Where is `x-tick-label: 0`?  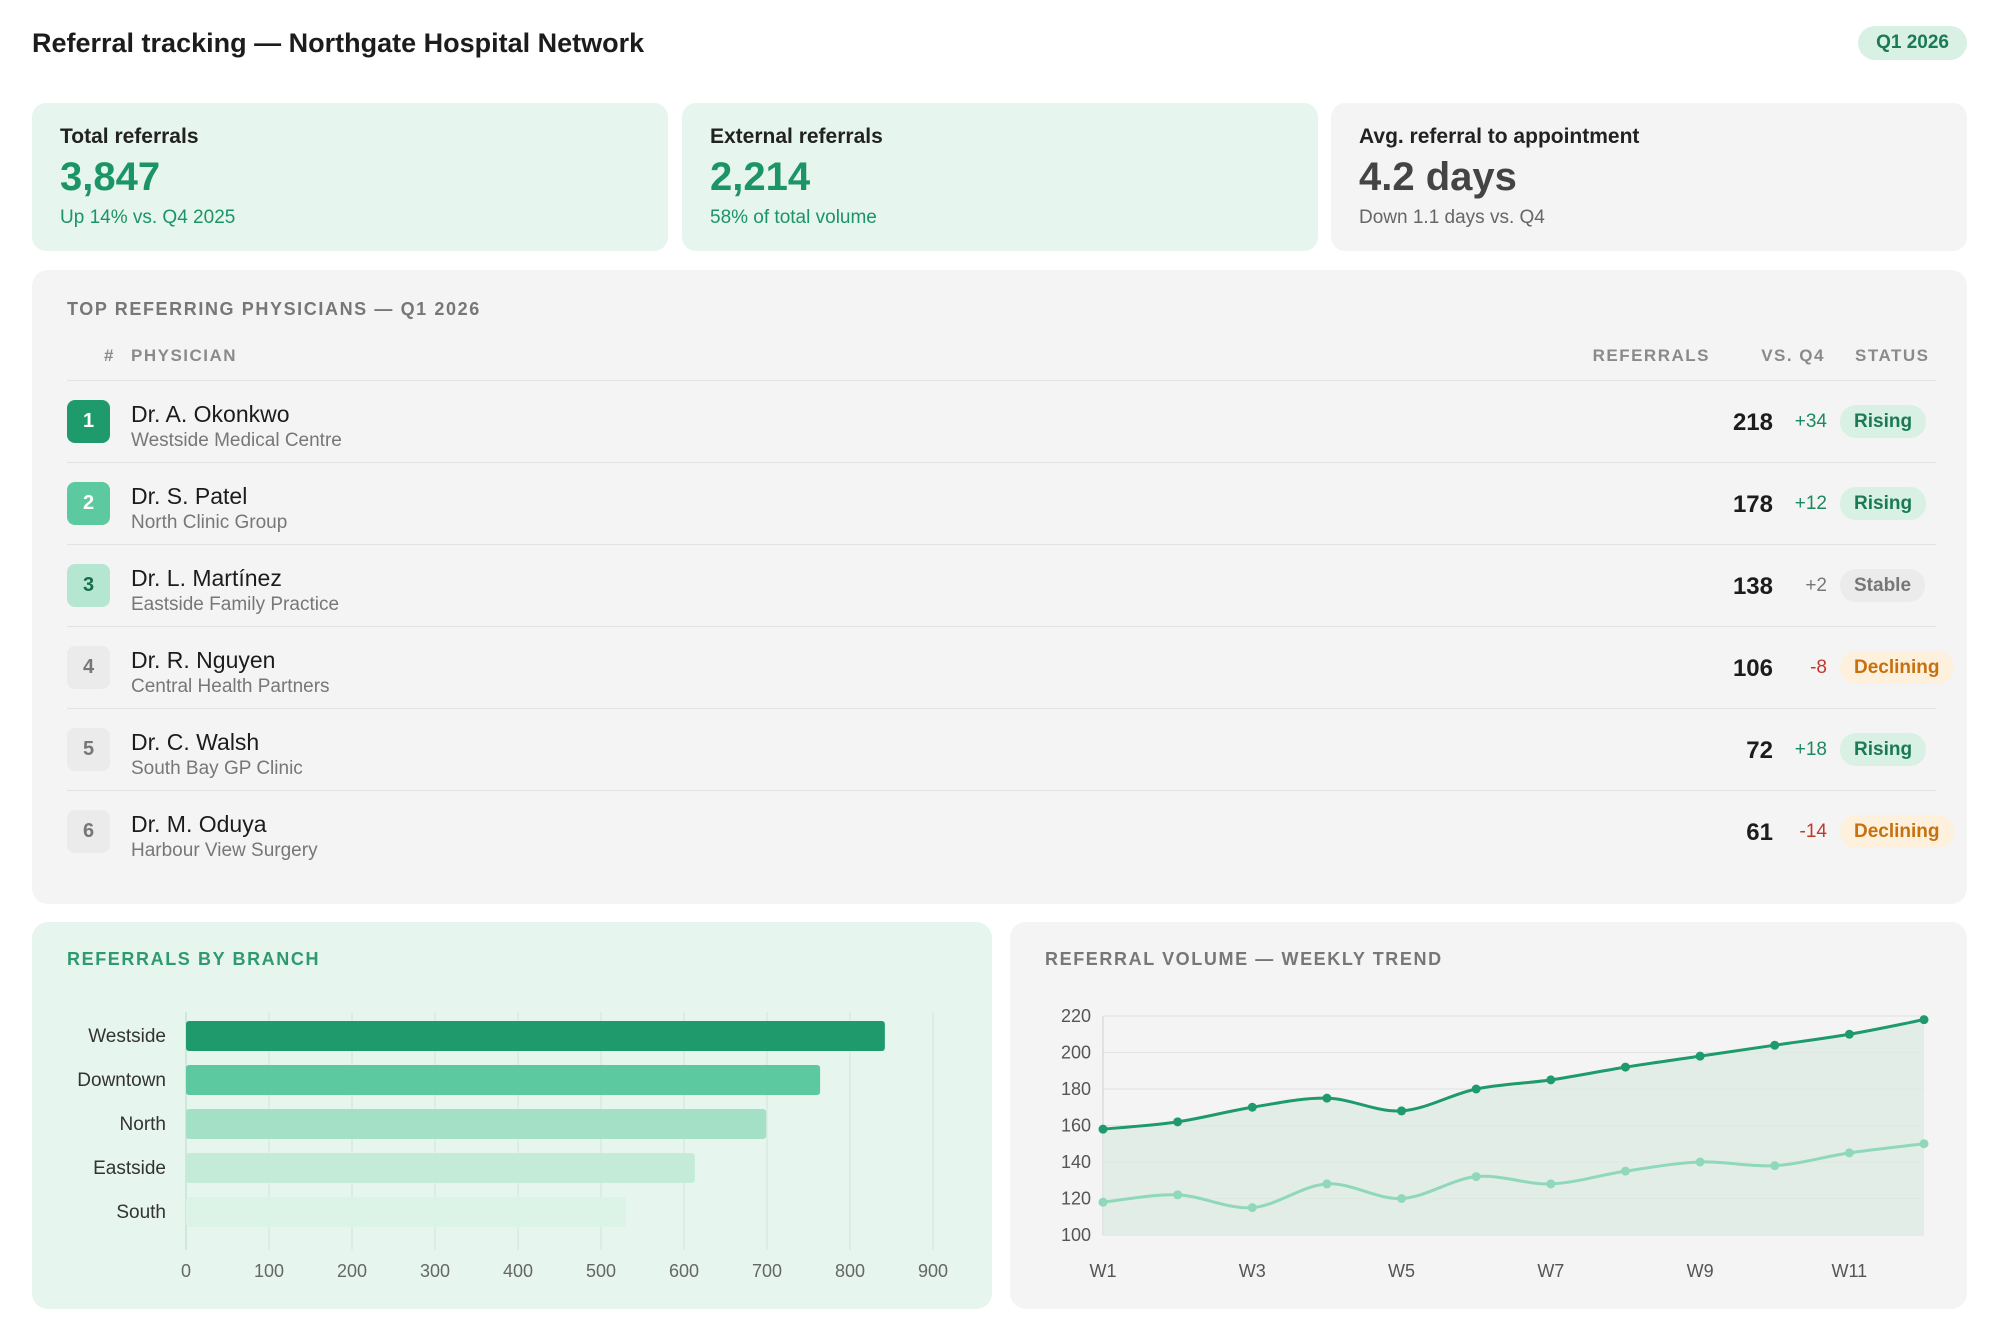 x-tick-label: 0 is located at coordinates (186, 1271).